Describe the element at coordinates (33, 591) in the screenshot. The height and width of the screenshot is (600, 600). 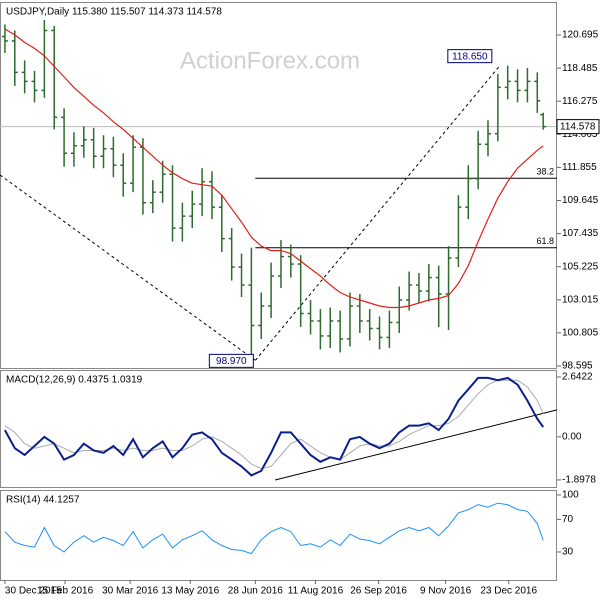
I see `x-tick-label: 30 Dec 2015` at that location.